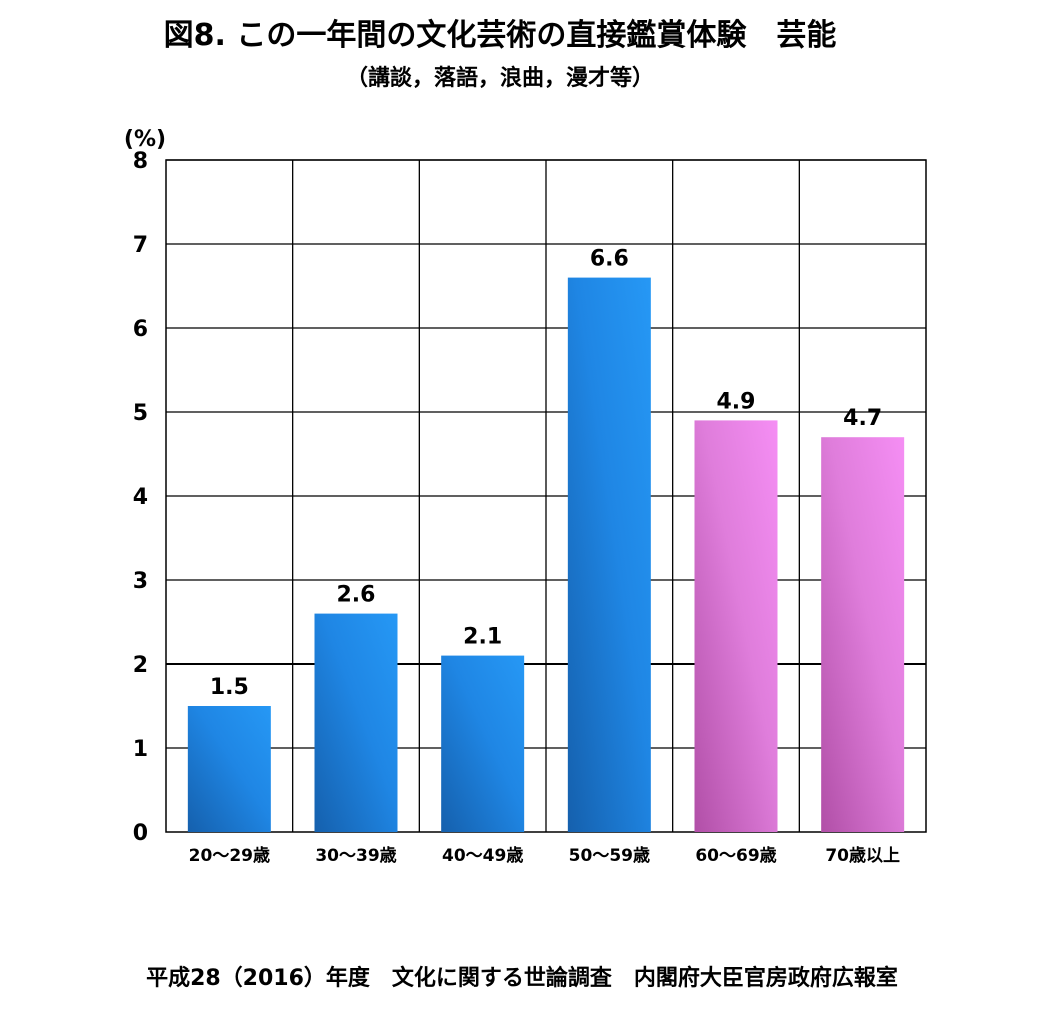 This screenshot has width=1044, height=1016. Describe the element at coordinates (862, 418) in the screenshot. I see `bar-value-label: 4.7` at that location.